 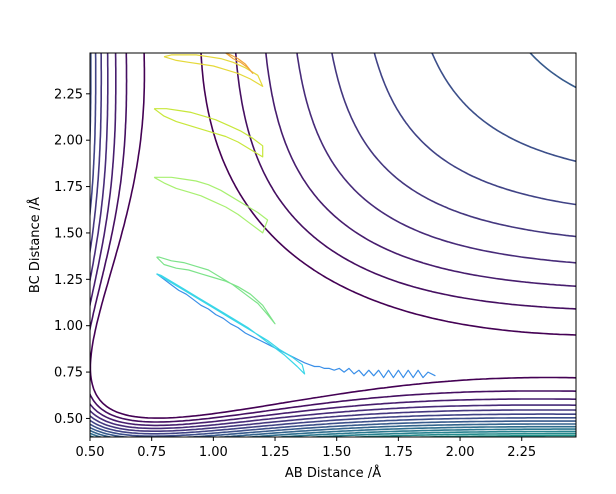 What do you see at coordinates (213, 452) in the screenshot?
I see `x-tick-label: 1.00` at bounding box center [213, 452].